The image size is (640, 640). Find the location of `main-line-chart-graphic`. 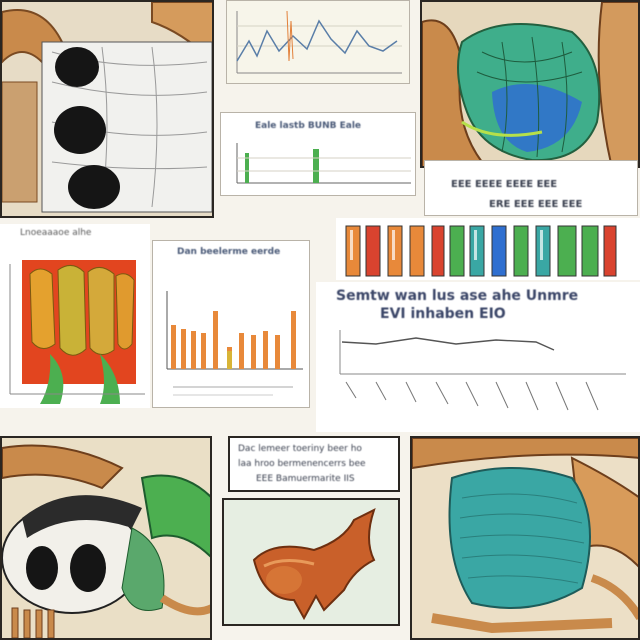

main-line-chart-graphic is located at coordinates (478, 357).